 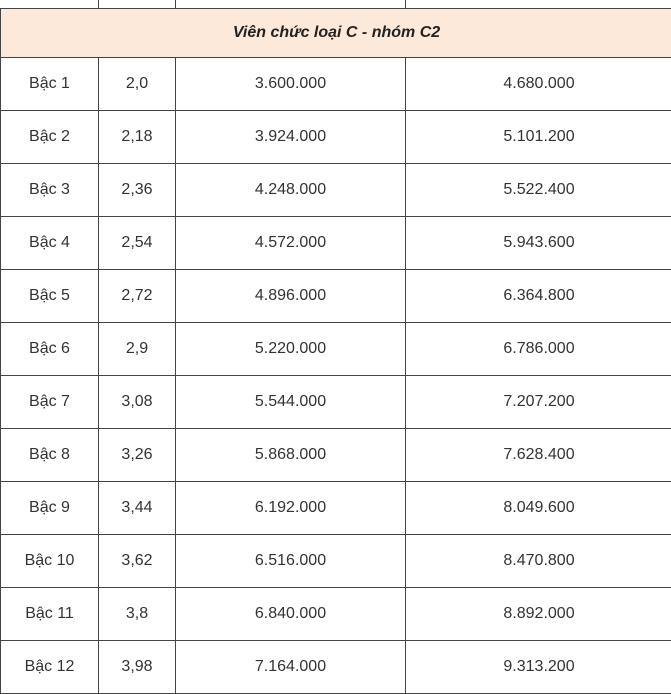 I want to click on coefficient-cell: 2,72, so click(x=137, y=296).